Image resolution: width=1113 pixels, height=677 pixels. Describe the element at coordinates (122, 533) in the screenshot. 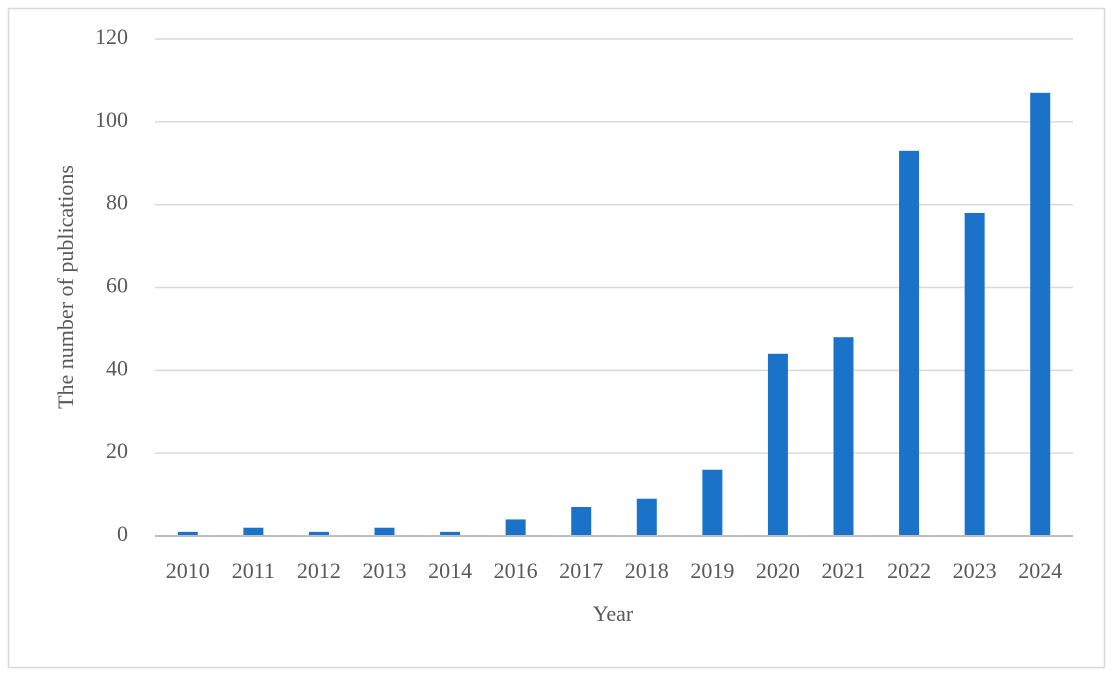

I see `y-tick-label: 0` at that location.